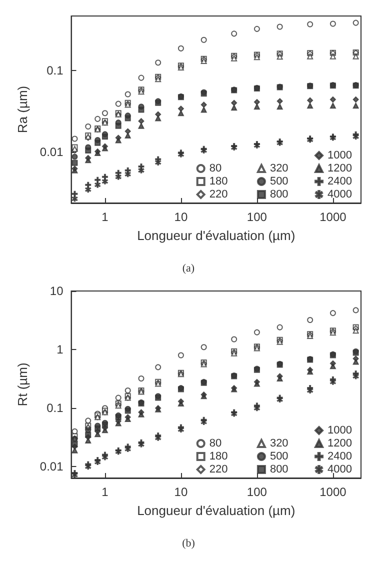  Describe the element at coordinates (57, 291) in the screenshot. I see `y-tick-label: 10` at that location.